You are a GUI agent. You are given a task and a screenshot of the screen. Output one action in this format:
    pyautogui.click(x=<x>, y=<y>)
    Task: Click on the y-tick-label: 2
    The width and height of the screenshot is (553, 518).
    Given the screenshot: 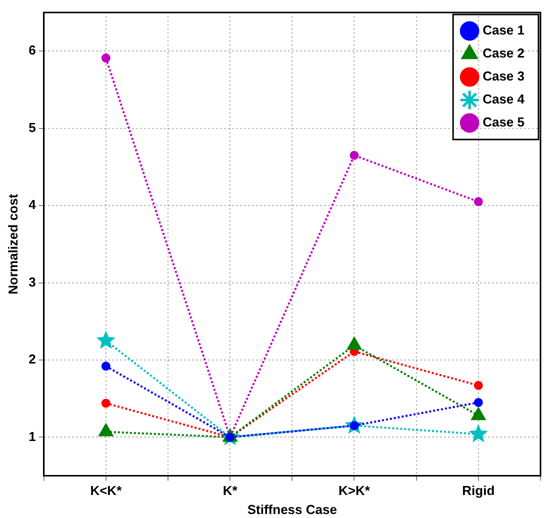 What is the action you would take?
    pyautogui.click(x=32, y=359)
    